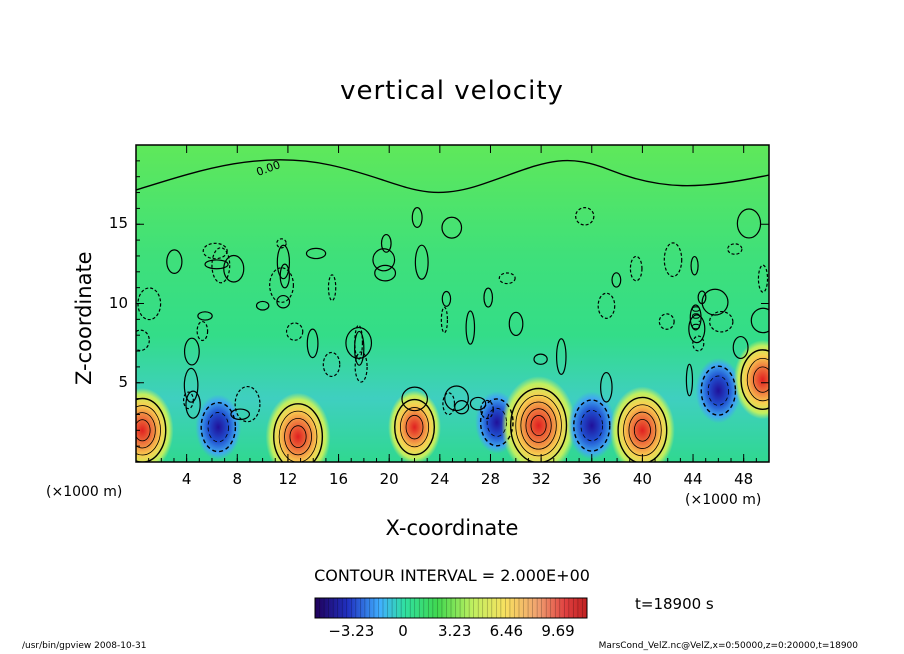 This screenshot has height=654, width=904. I want to click on x-tick-label: 16, so click(339, 479).